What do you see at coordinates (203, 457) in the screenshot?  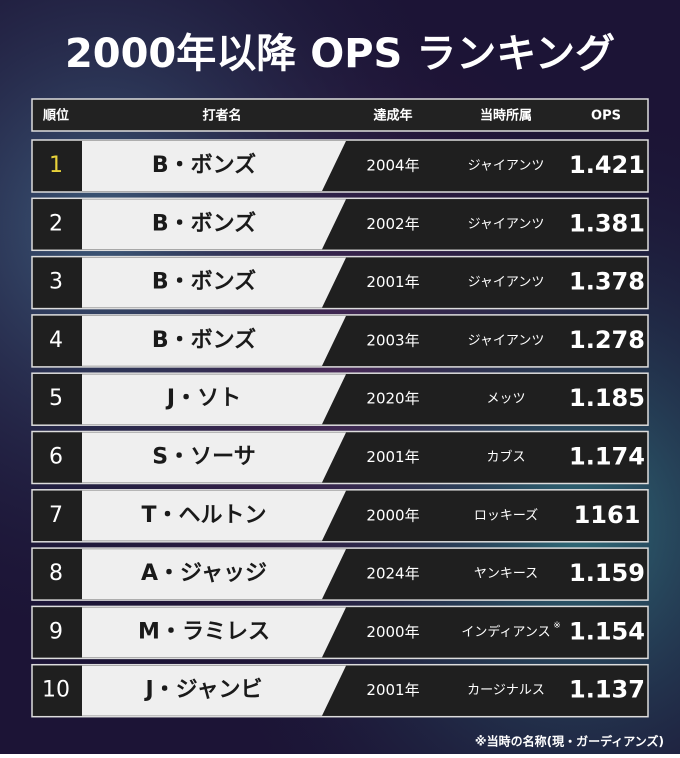 I see `player-name: S・ソーサ` at bounding box center [203, 457].